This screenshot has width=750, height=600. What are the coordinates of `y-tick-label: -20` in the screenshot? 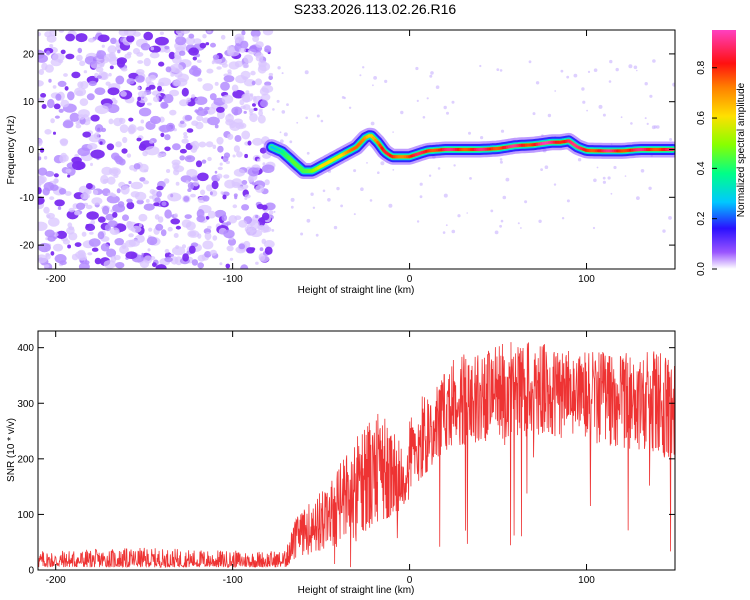 It's located at (27, 246).